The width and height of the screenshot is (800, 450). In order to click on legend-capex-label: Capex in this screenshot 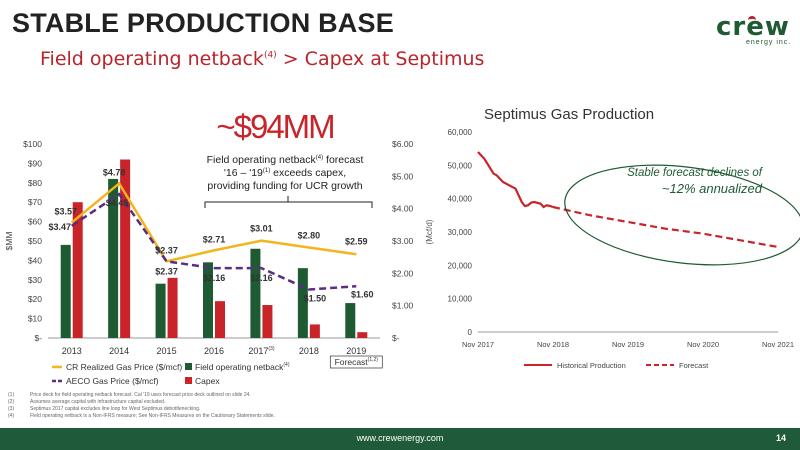, I will do `click(207, 381)`.